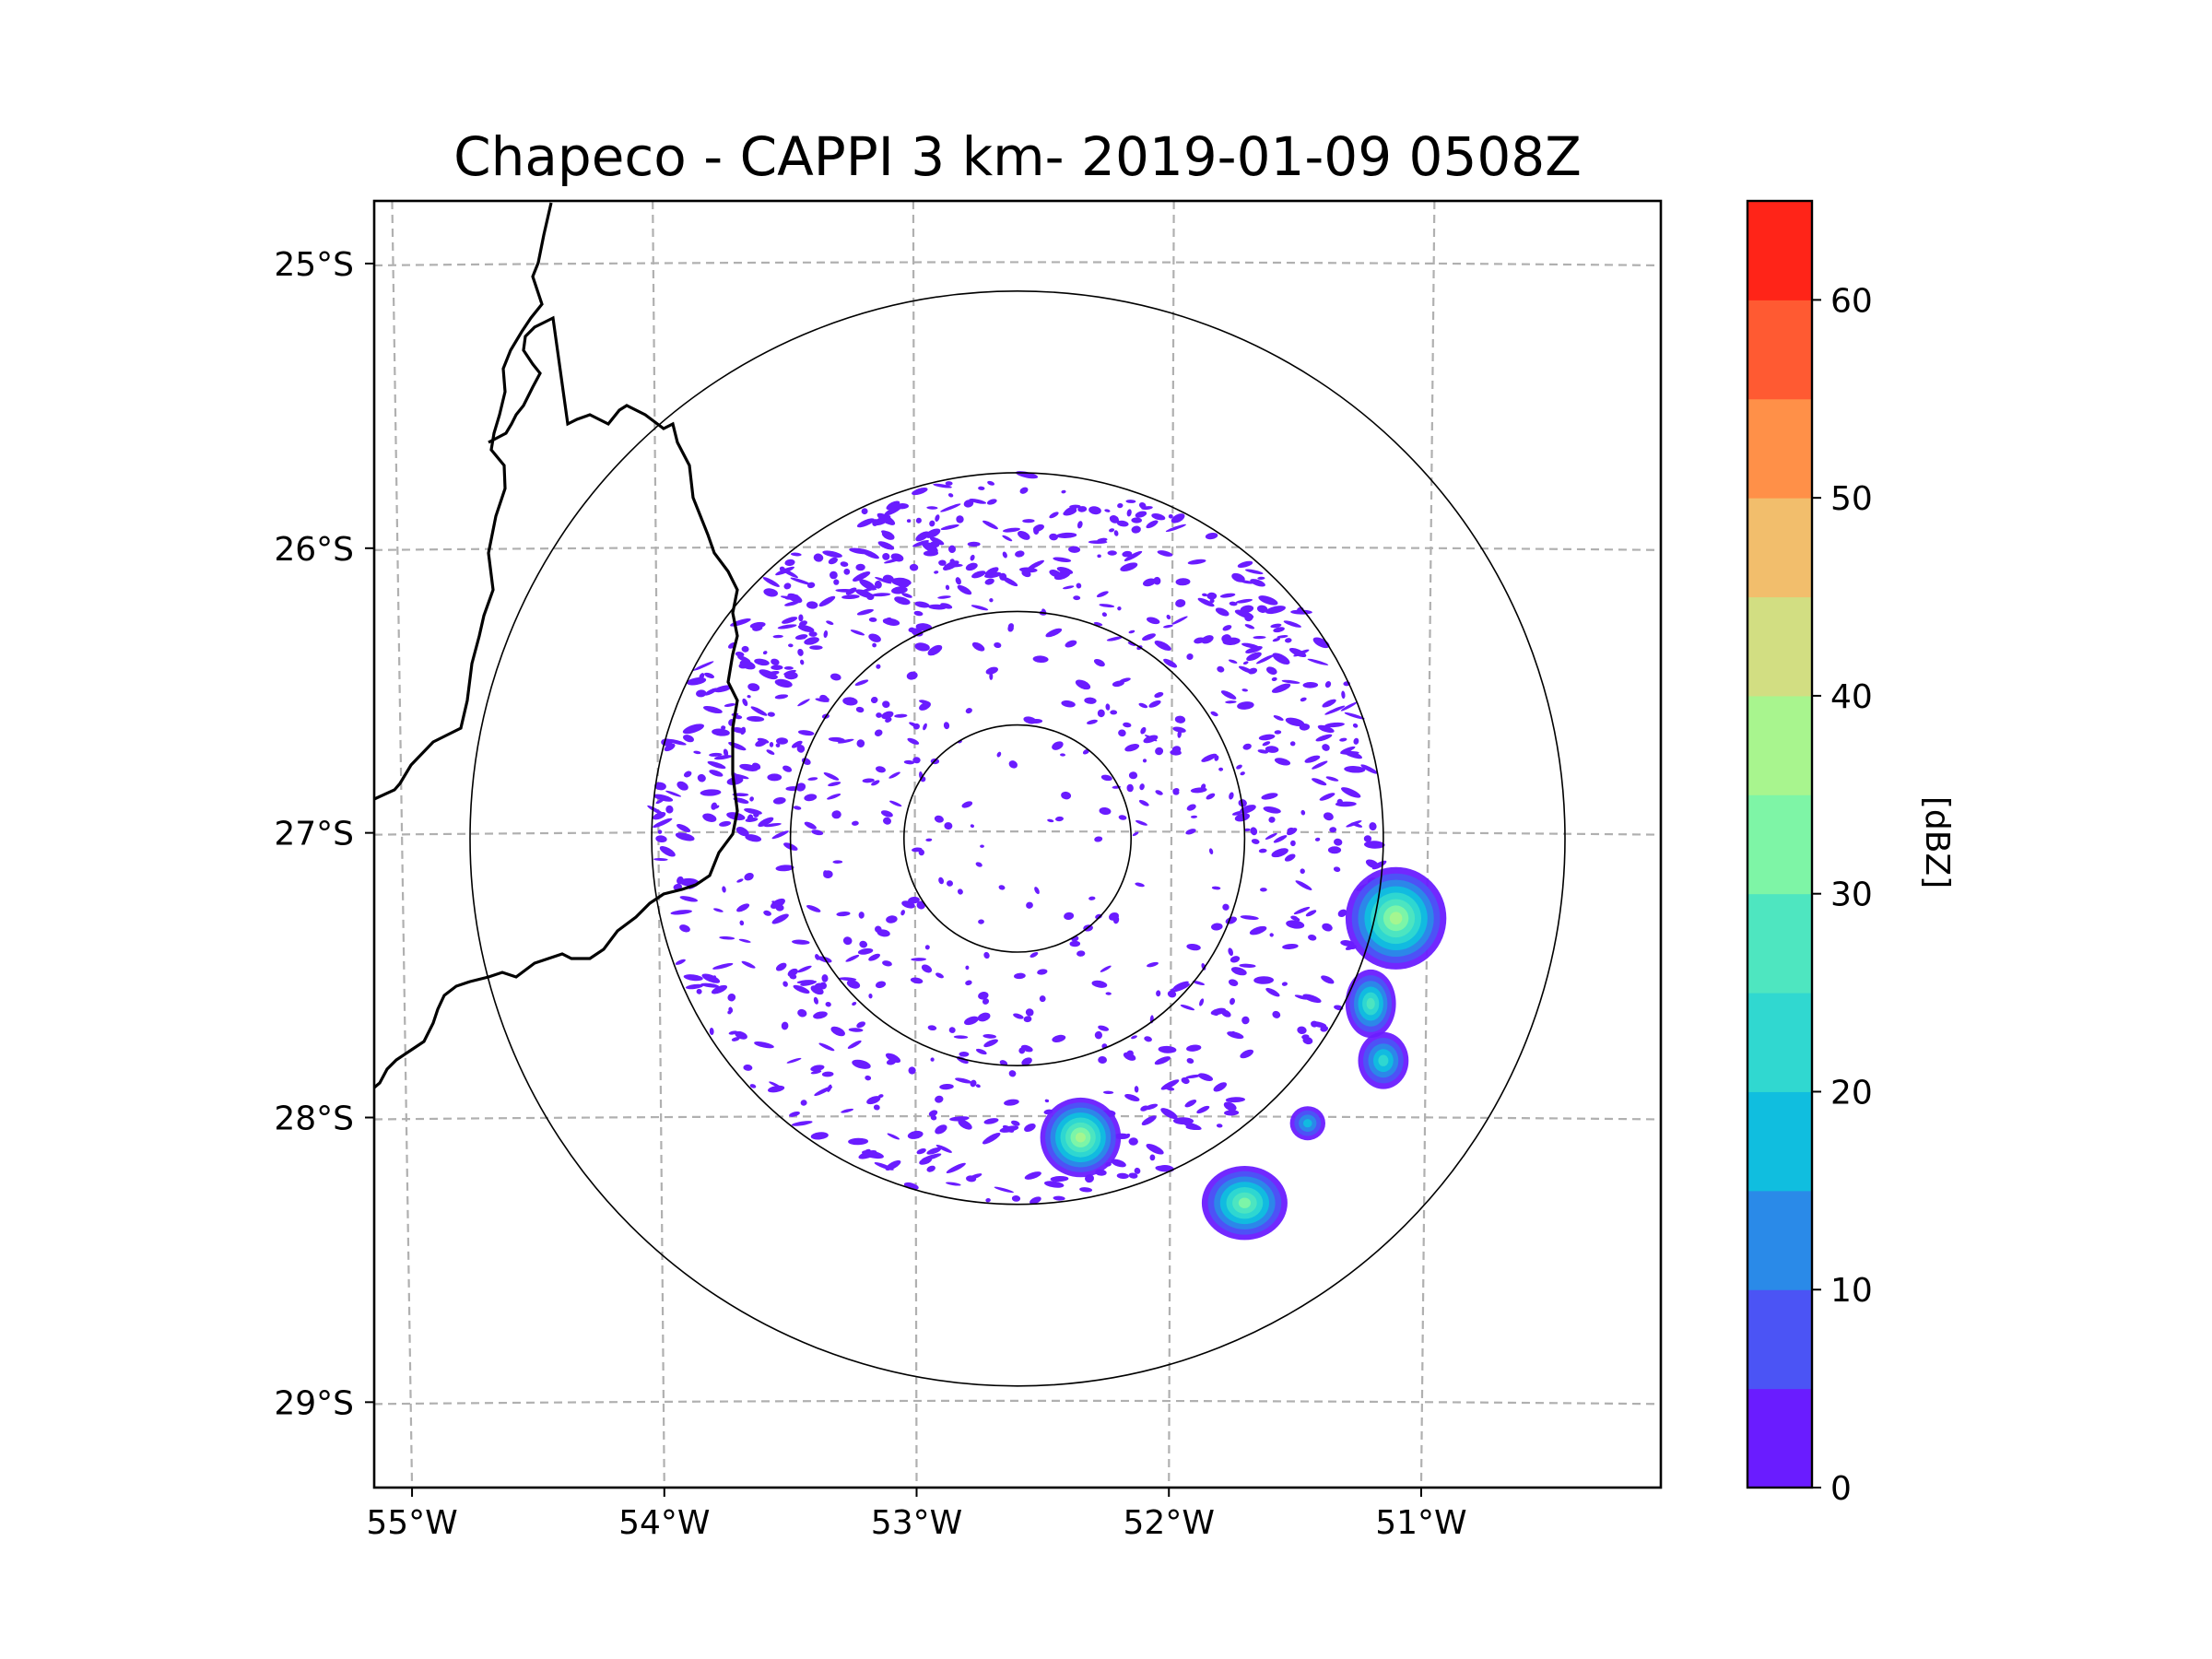 The width and height of the screenshot is (2212, 1659). What do you see at coordinates (314, 834) in the screenshot?
I see `y-tick-label: 27°S` at bounding box center [314, 834].